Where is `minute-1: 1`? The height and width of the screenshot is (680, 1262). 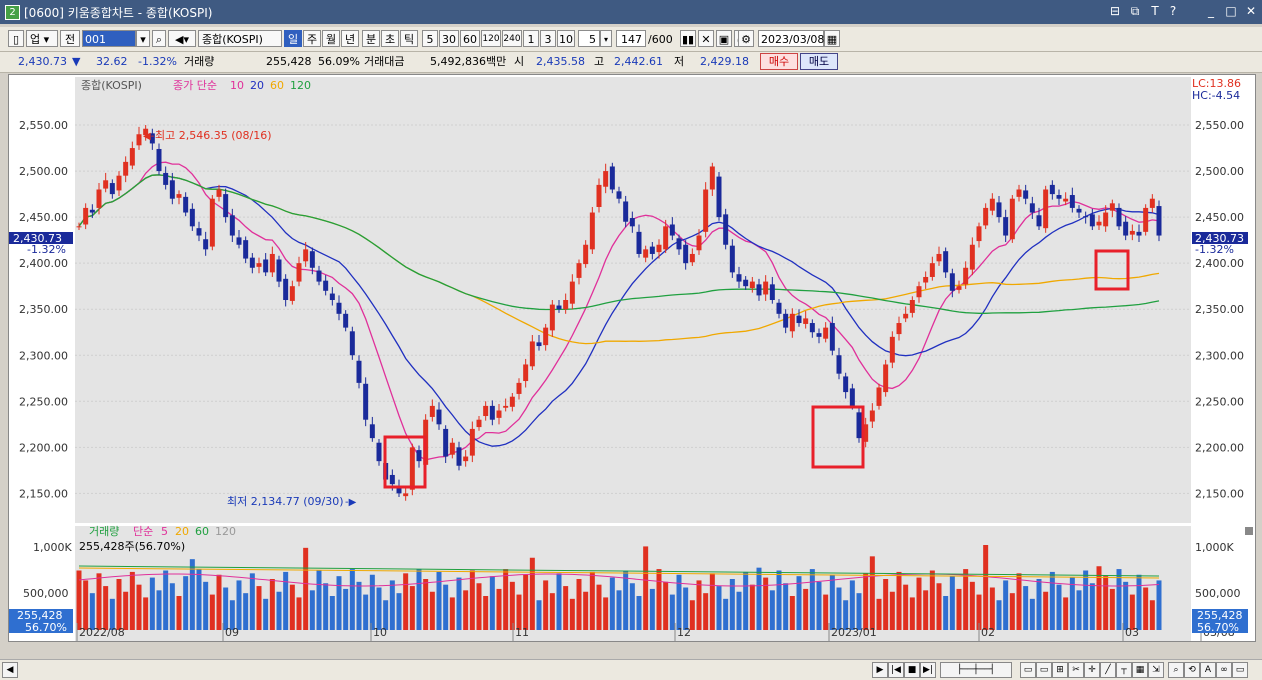
minute-1: 1 is located at coordinates (531, 38).